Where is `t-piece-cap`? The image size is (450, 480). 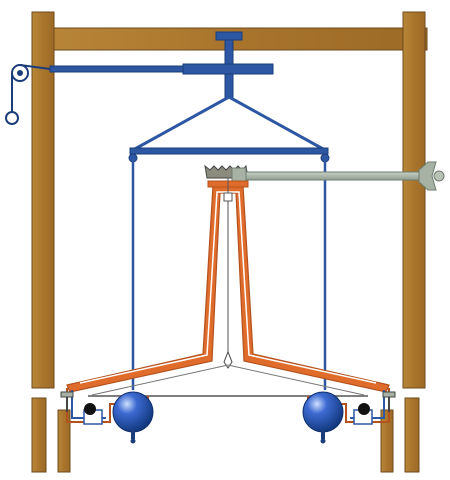
t-piece-cap is located at coordinates (229, 36).